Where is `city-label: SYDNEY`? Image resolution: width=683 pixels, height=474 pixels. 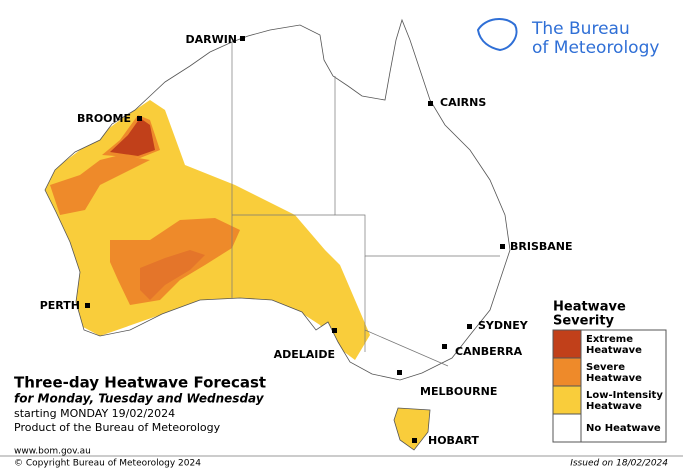 city-label: SYDNEY is located at coordinates (503, 325).